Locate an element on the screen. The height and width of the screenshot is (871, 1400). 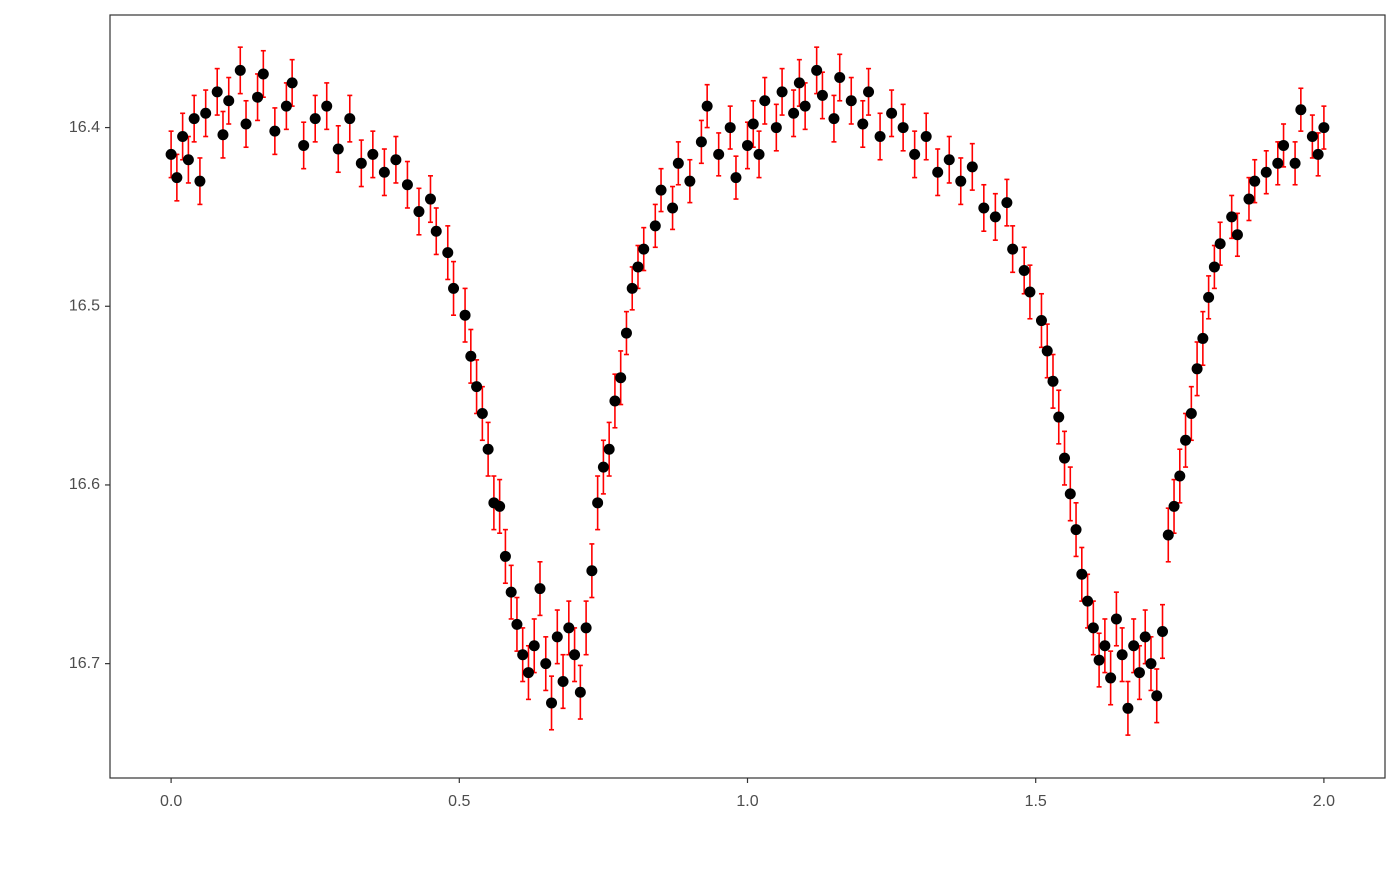
x-tick-label: 0.0 is located at coordinates (171, 801).